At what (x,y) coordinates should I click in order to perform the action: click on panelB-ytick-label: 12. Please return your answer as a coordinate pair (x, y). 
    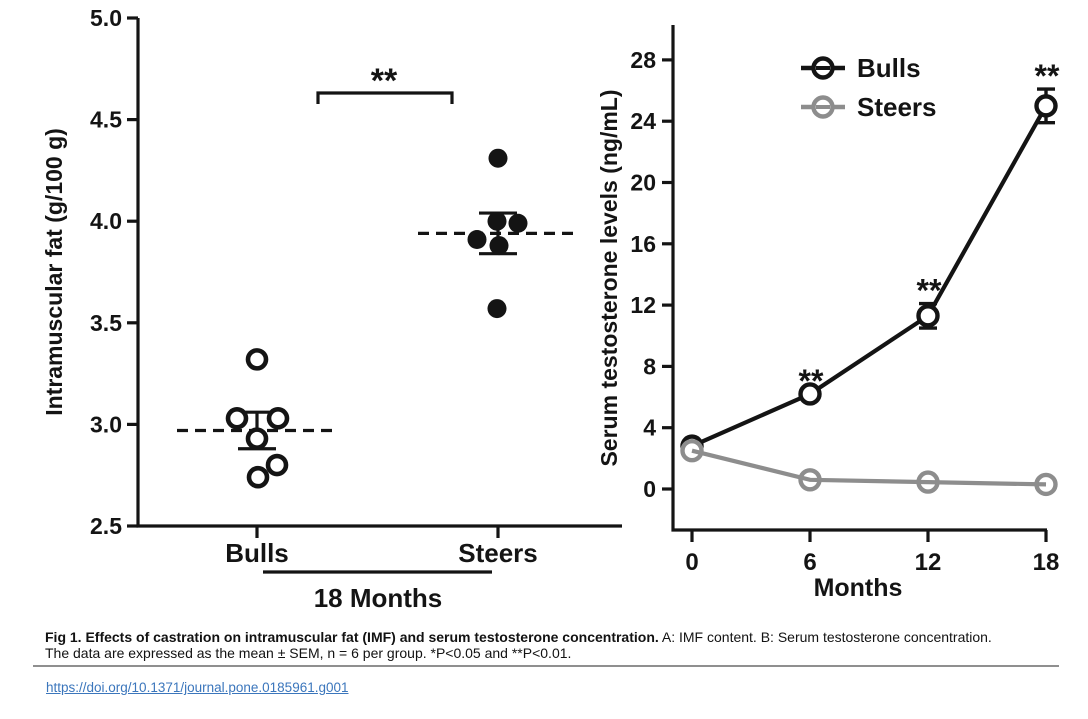
    Looking at the image, I should click on (643, 305).